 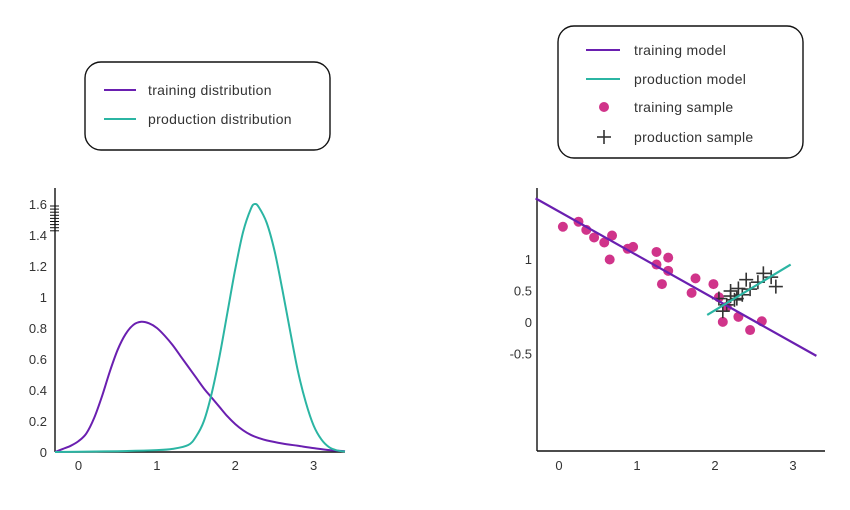 What do you see at coordinates (38, 204) in the screenshot?
I see `left-y-tick-1-6: 1.6` at bounding box center [38, 204].